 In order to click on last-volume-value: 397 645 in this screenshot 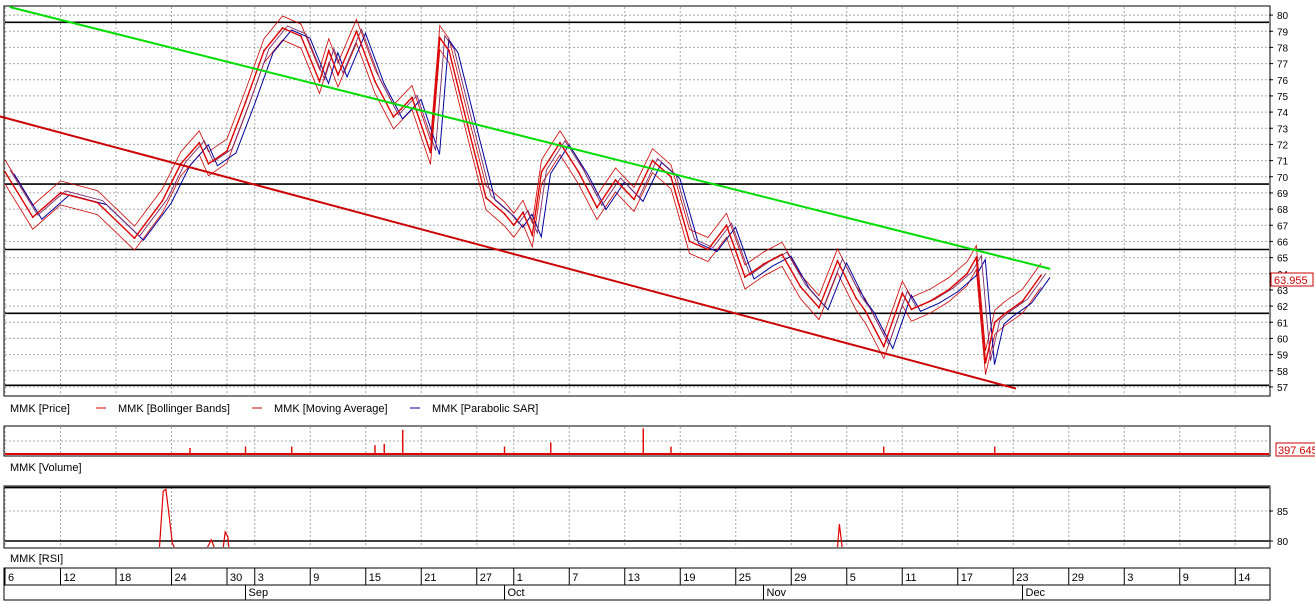, I will do `click(1296, 451)`.